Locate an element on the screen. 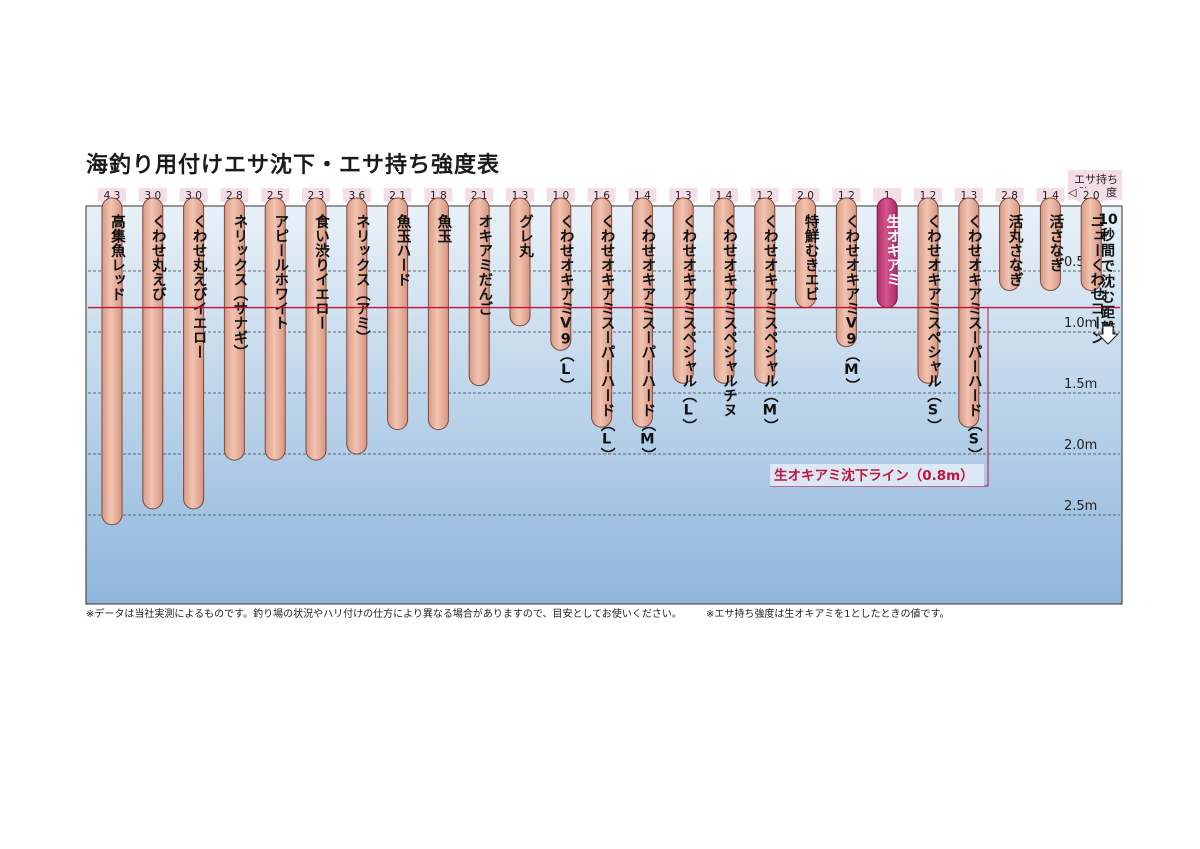  bar-label: くわせオキアミV9（M） is located at coordinates (851, 303).